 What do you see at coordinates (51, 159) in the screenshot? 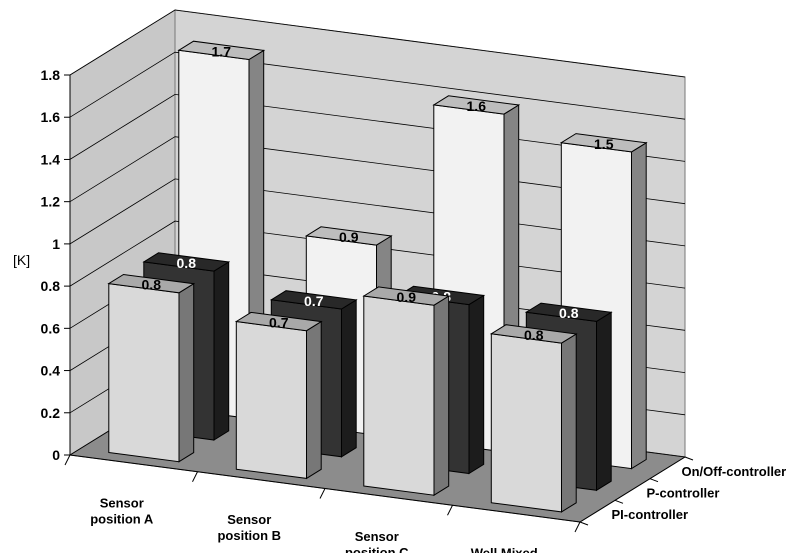
I see `y-tick-label: 1.4` at bounding box center [51, 159].